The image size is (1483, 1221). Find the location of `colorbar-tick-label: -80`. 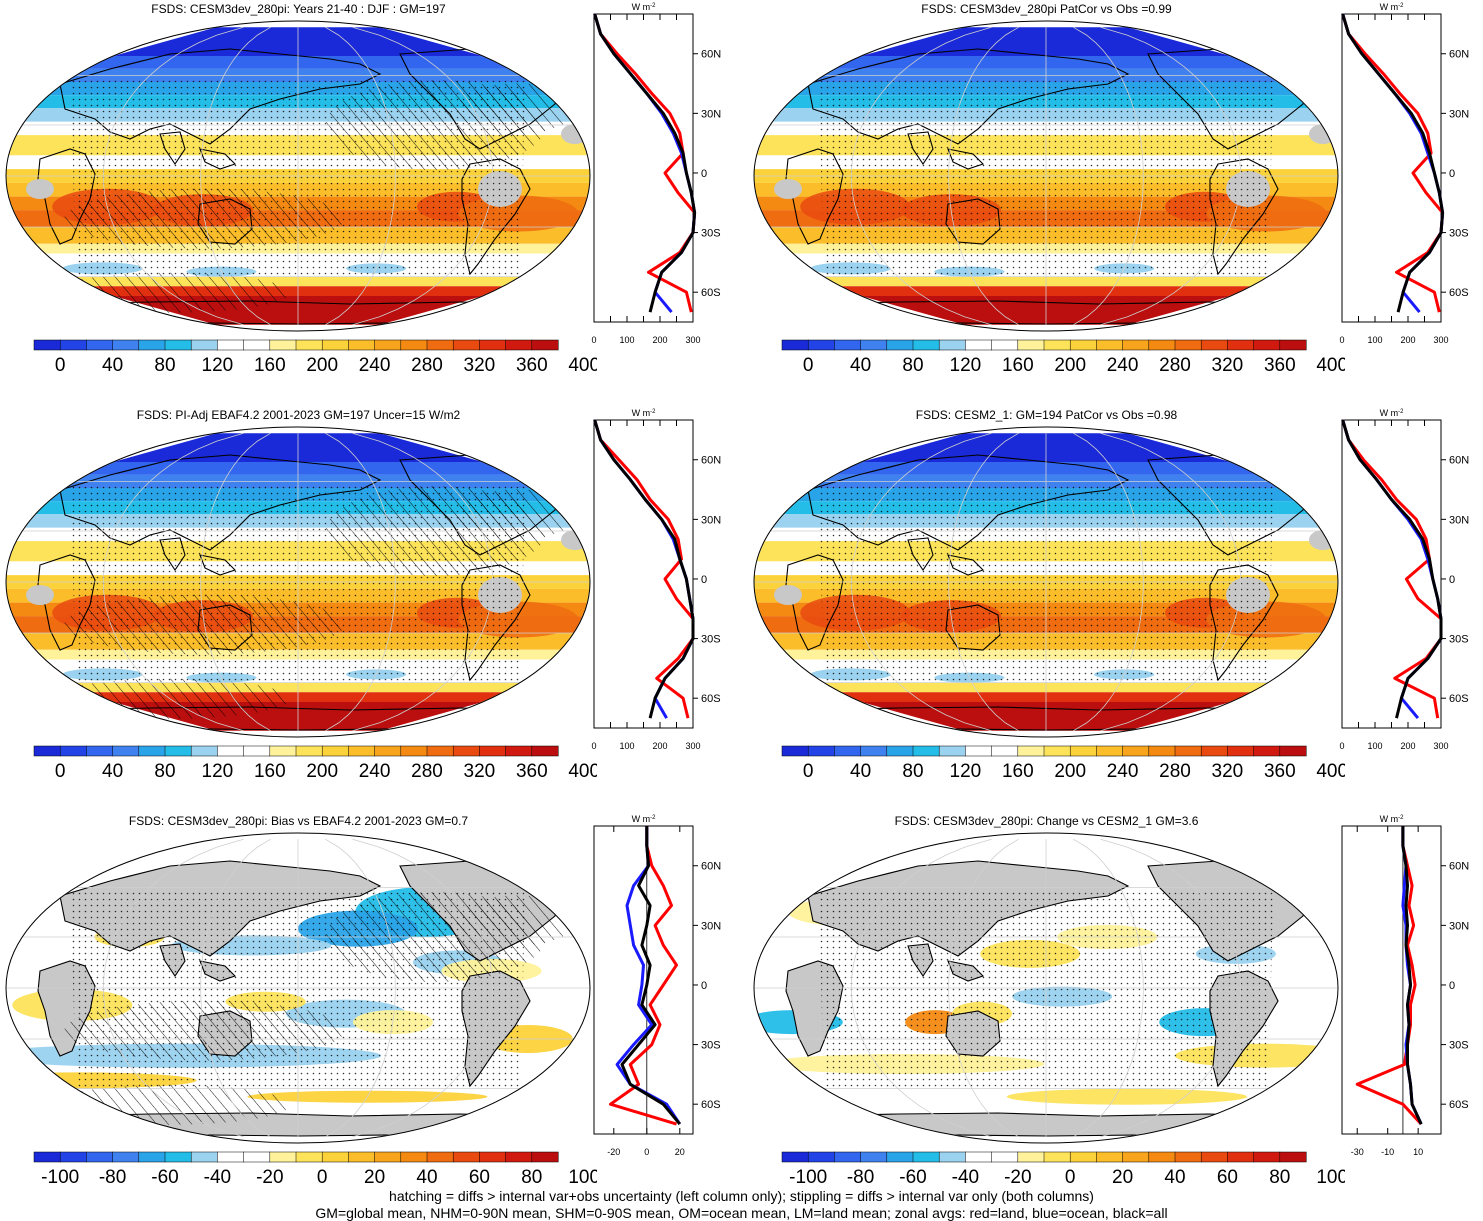

colorbar-tick-label: -80 is located at coordinates (860, 1177).